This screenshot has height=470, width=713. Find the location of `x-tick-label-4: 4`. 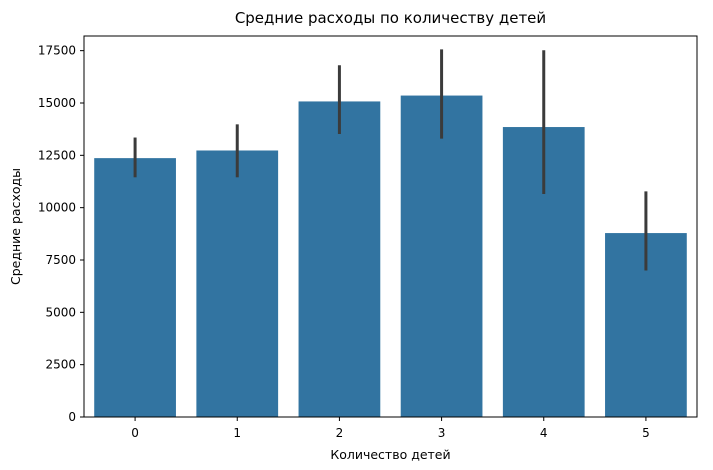

x-tick-label-4: 4 is located at coordinates (544, 433).